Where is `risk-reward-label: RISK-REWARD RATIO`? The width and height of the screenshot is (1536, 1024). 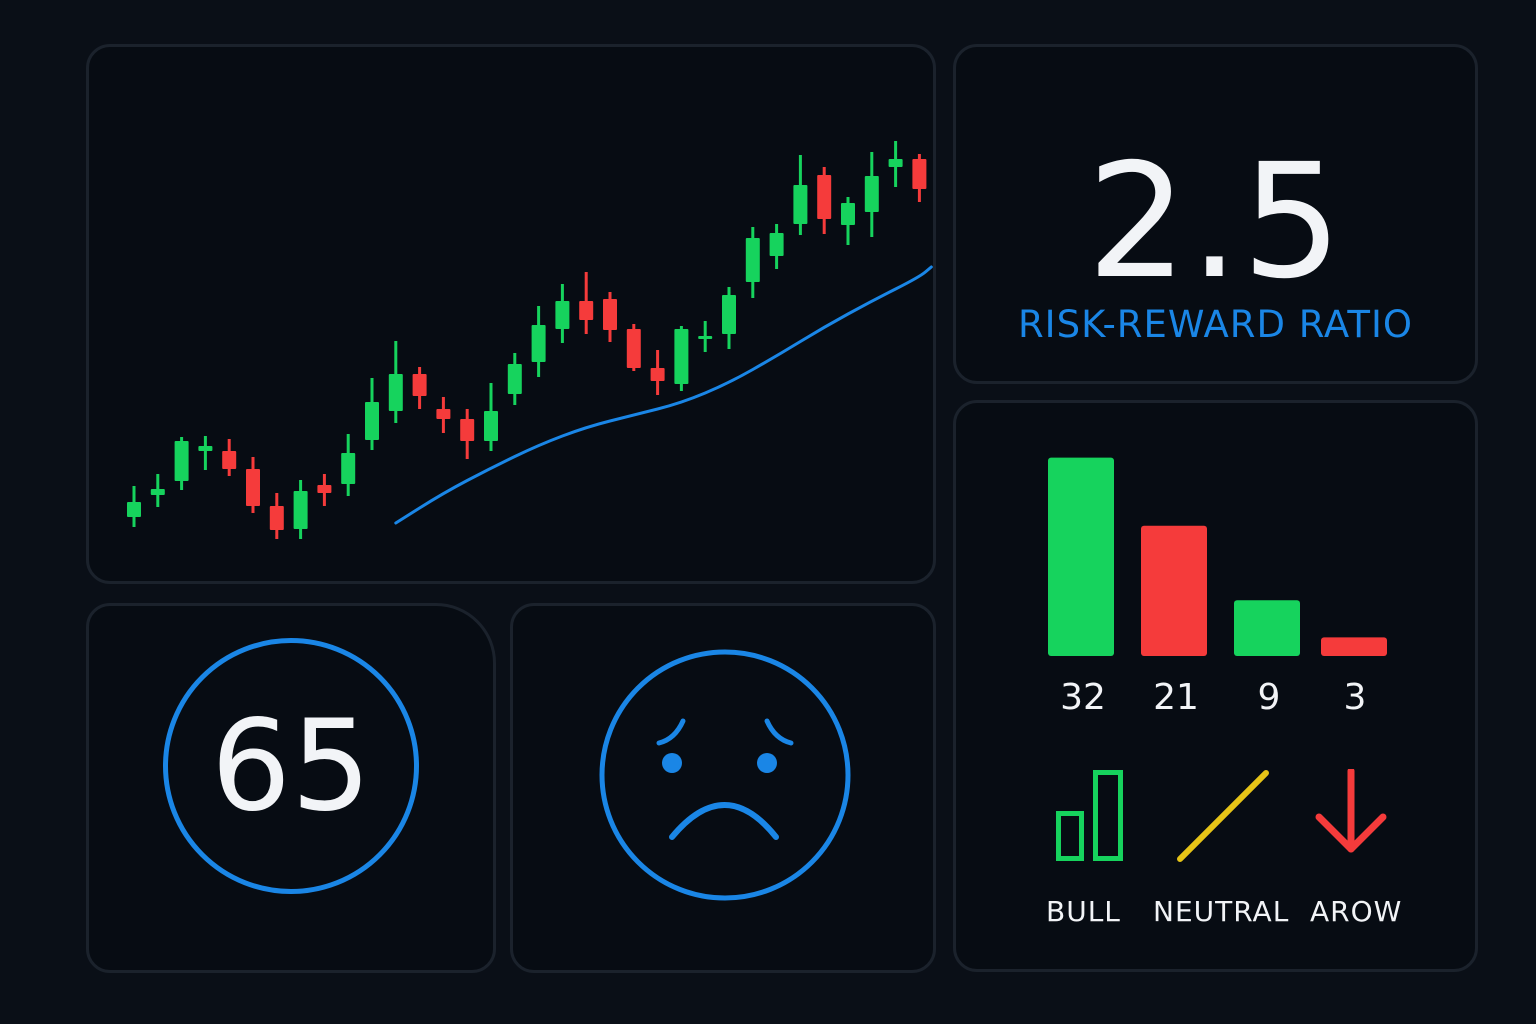 risk-reward-label: RISK-REWARD RATIO is located at coordinates (1215, 324).